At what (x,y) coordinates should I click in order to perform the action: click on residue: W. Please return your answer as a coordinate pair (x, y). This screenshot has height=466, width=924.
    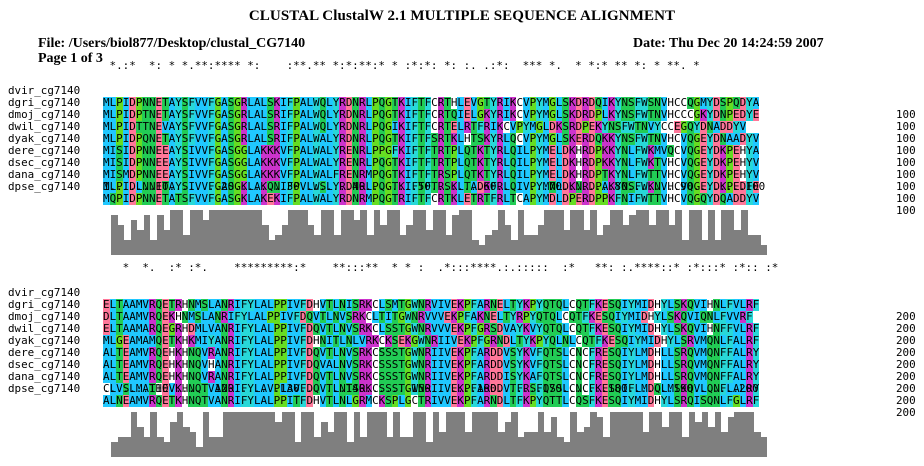
    Looking at the image, I should click on (414, 365).